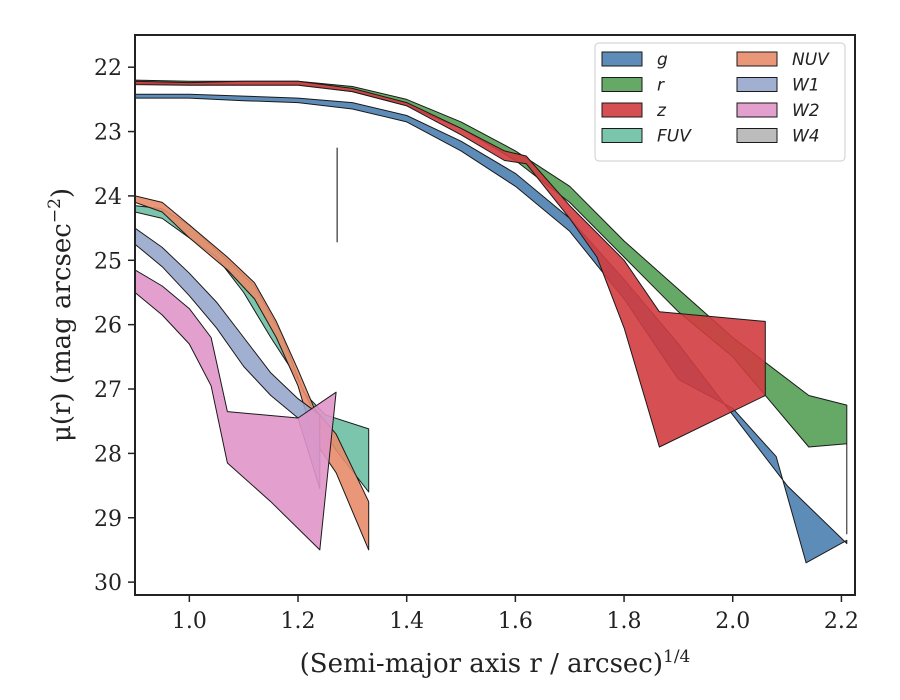  Describe the element at coordinates (806, 86) in the screenshot. I see `legend-label-w1: W1` at that location.